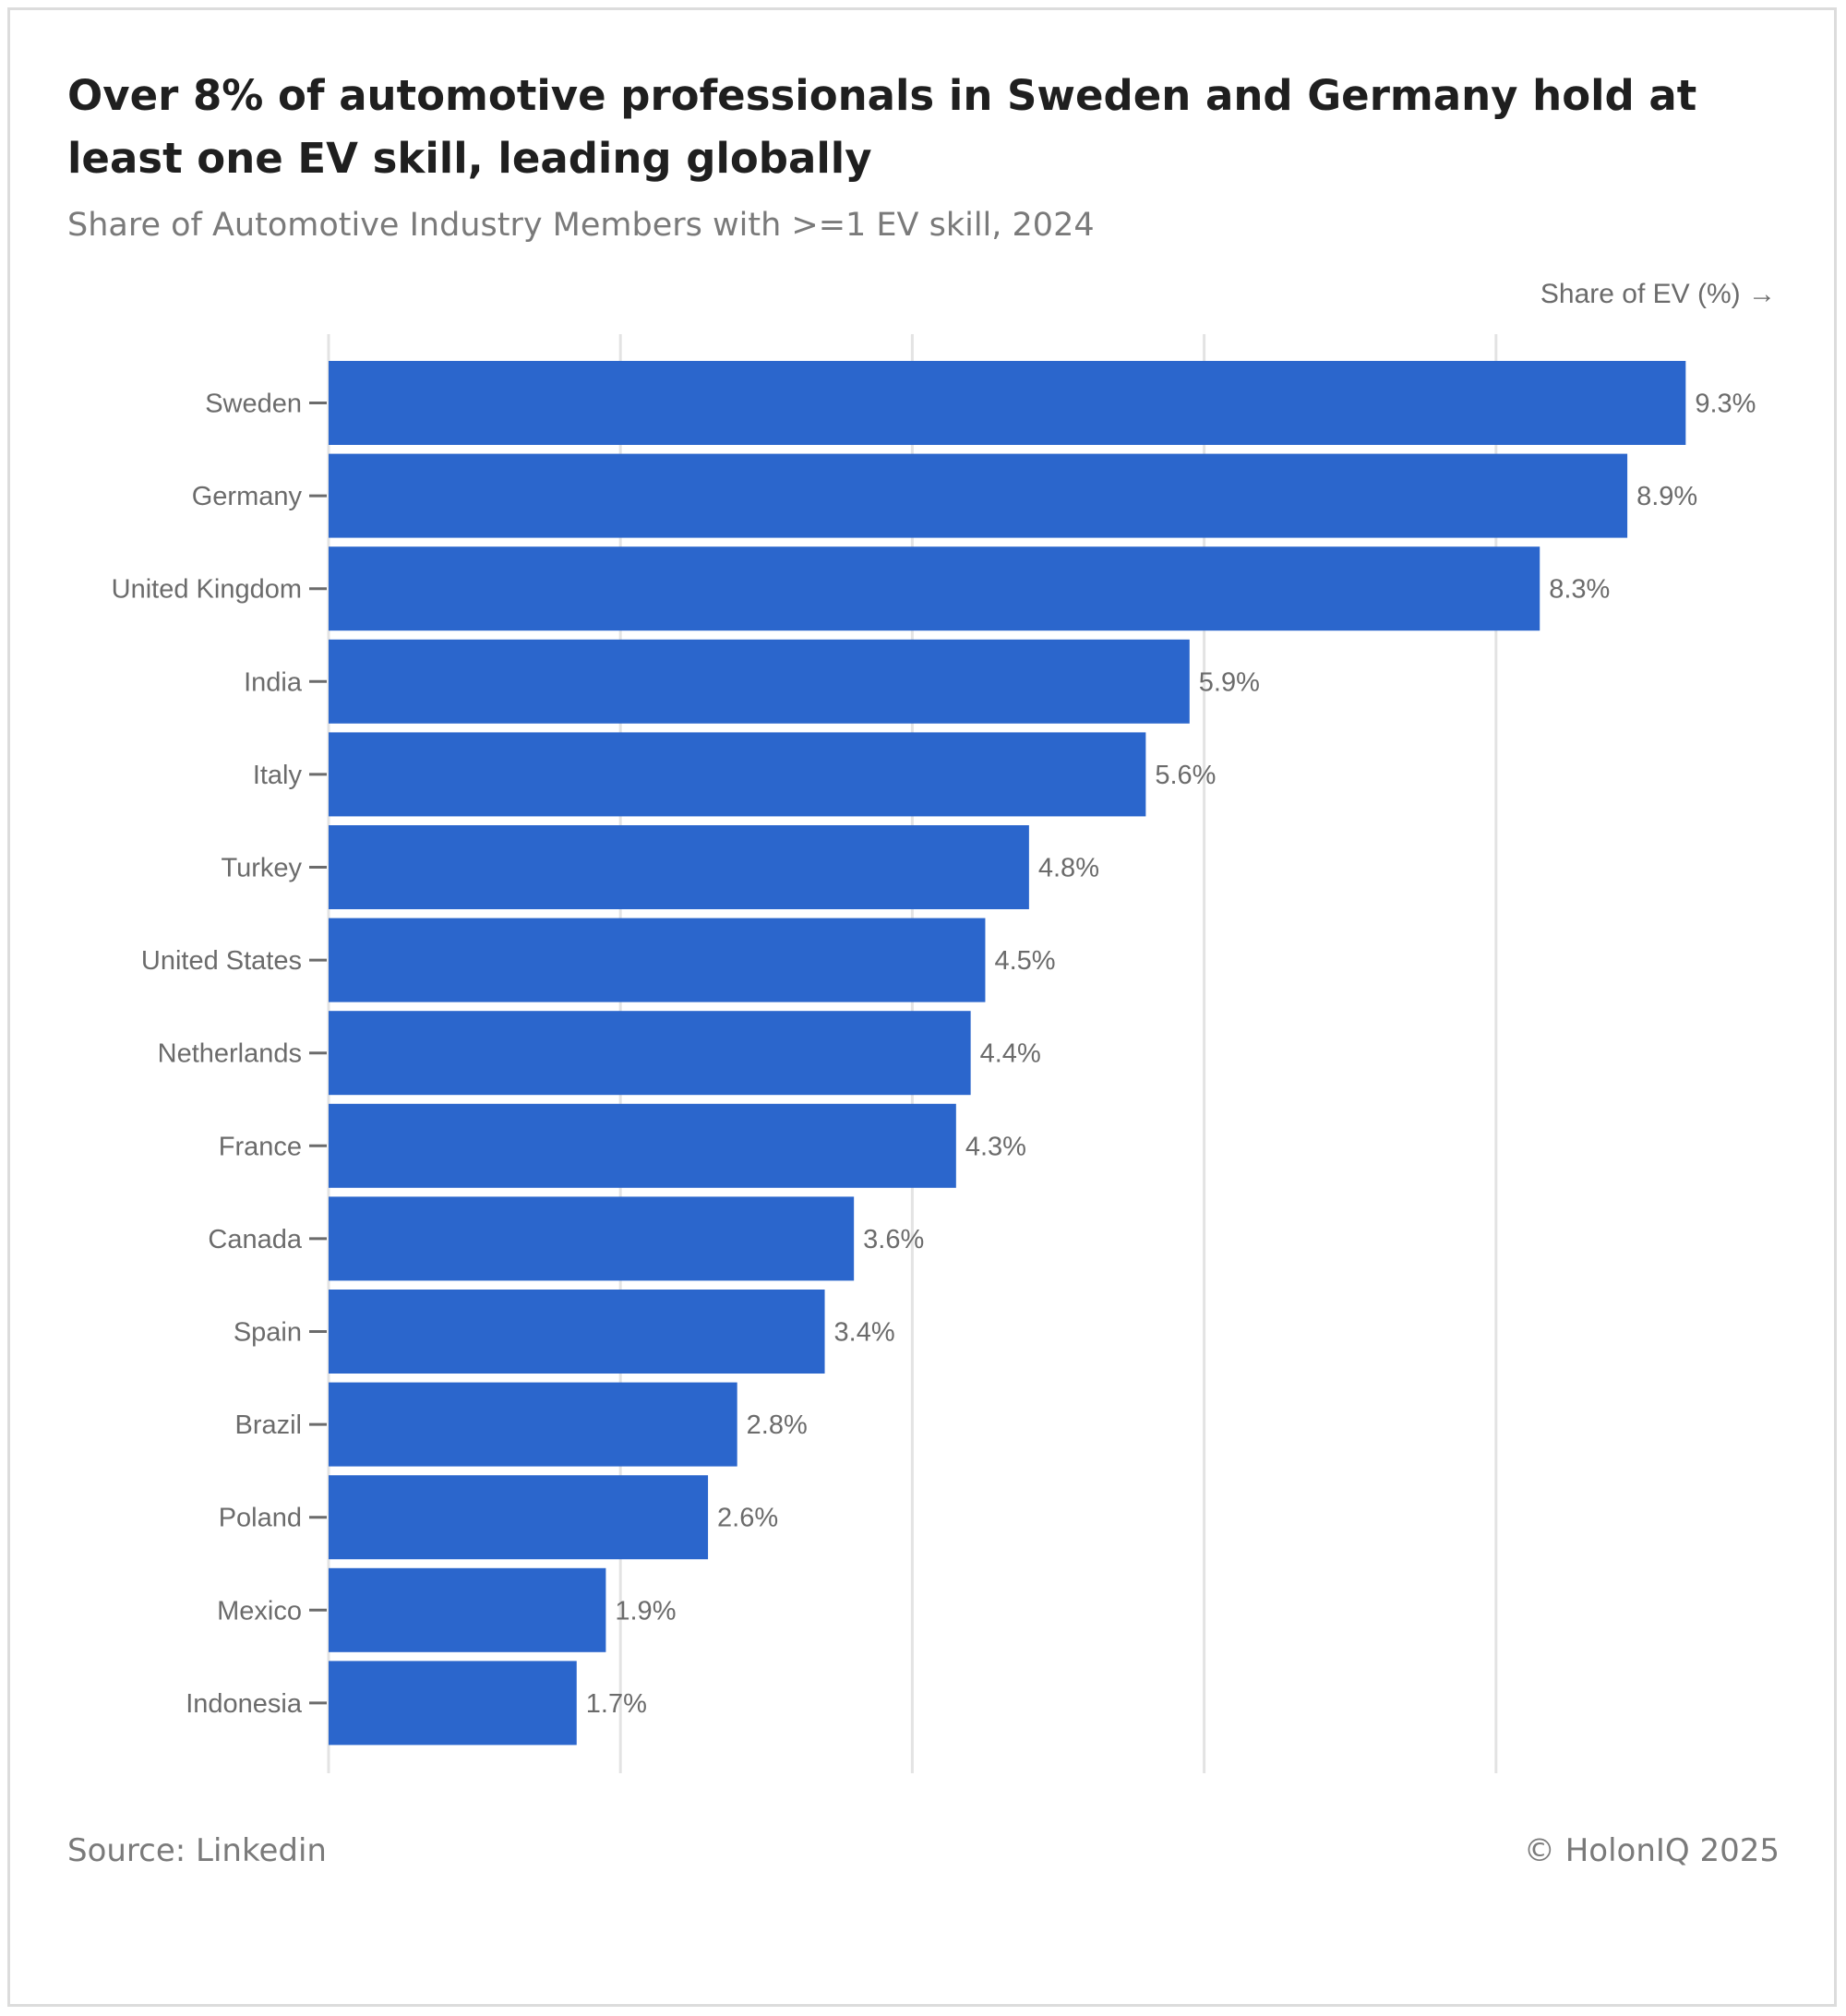 This screenshot has width=1846, height=2016. I want to click on category-label-italy: Italy, so click(278, 775).